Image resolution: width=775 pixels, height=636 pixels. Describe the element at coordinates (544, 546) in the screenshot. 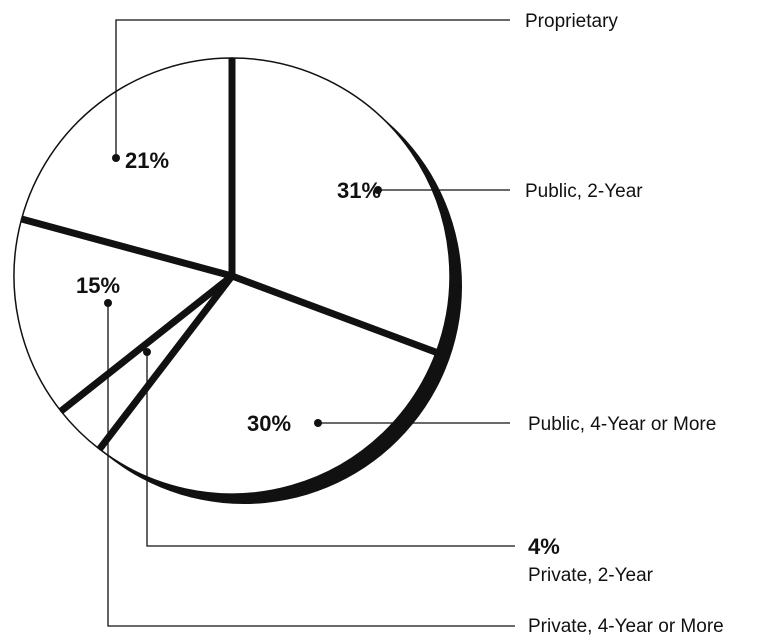

I see `value-label: 4%` at that location.